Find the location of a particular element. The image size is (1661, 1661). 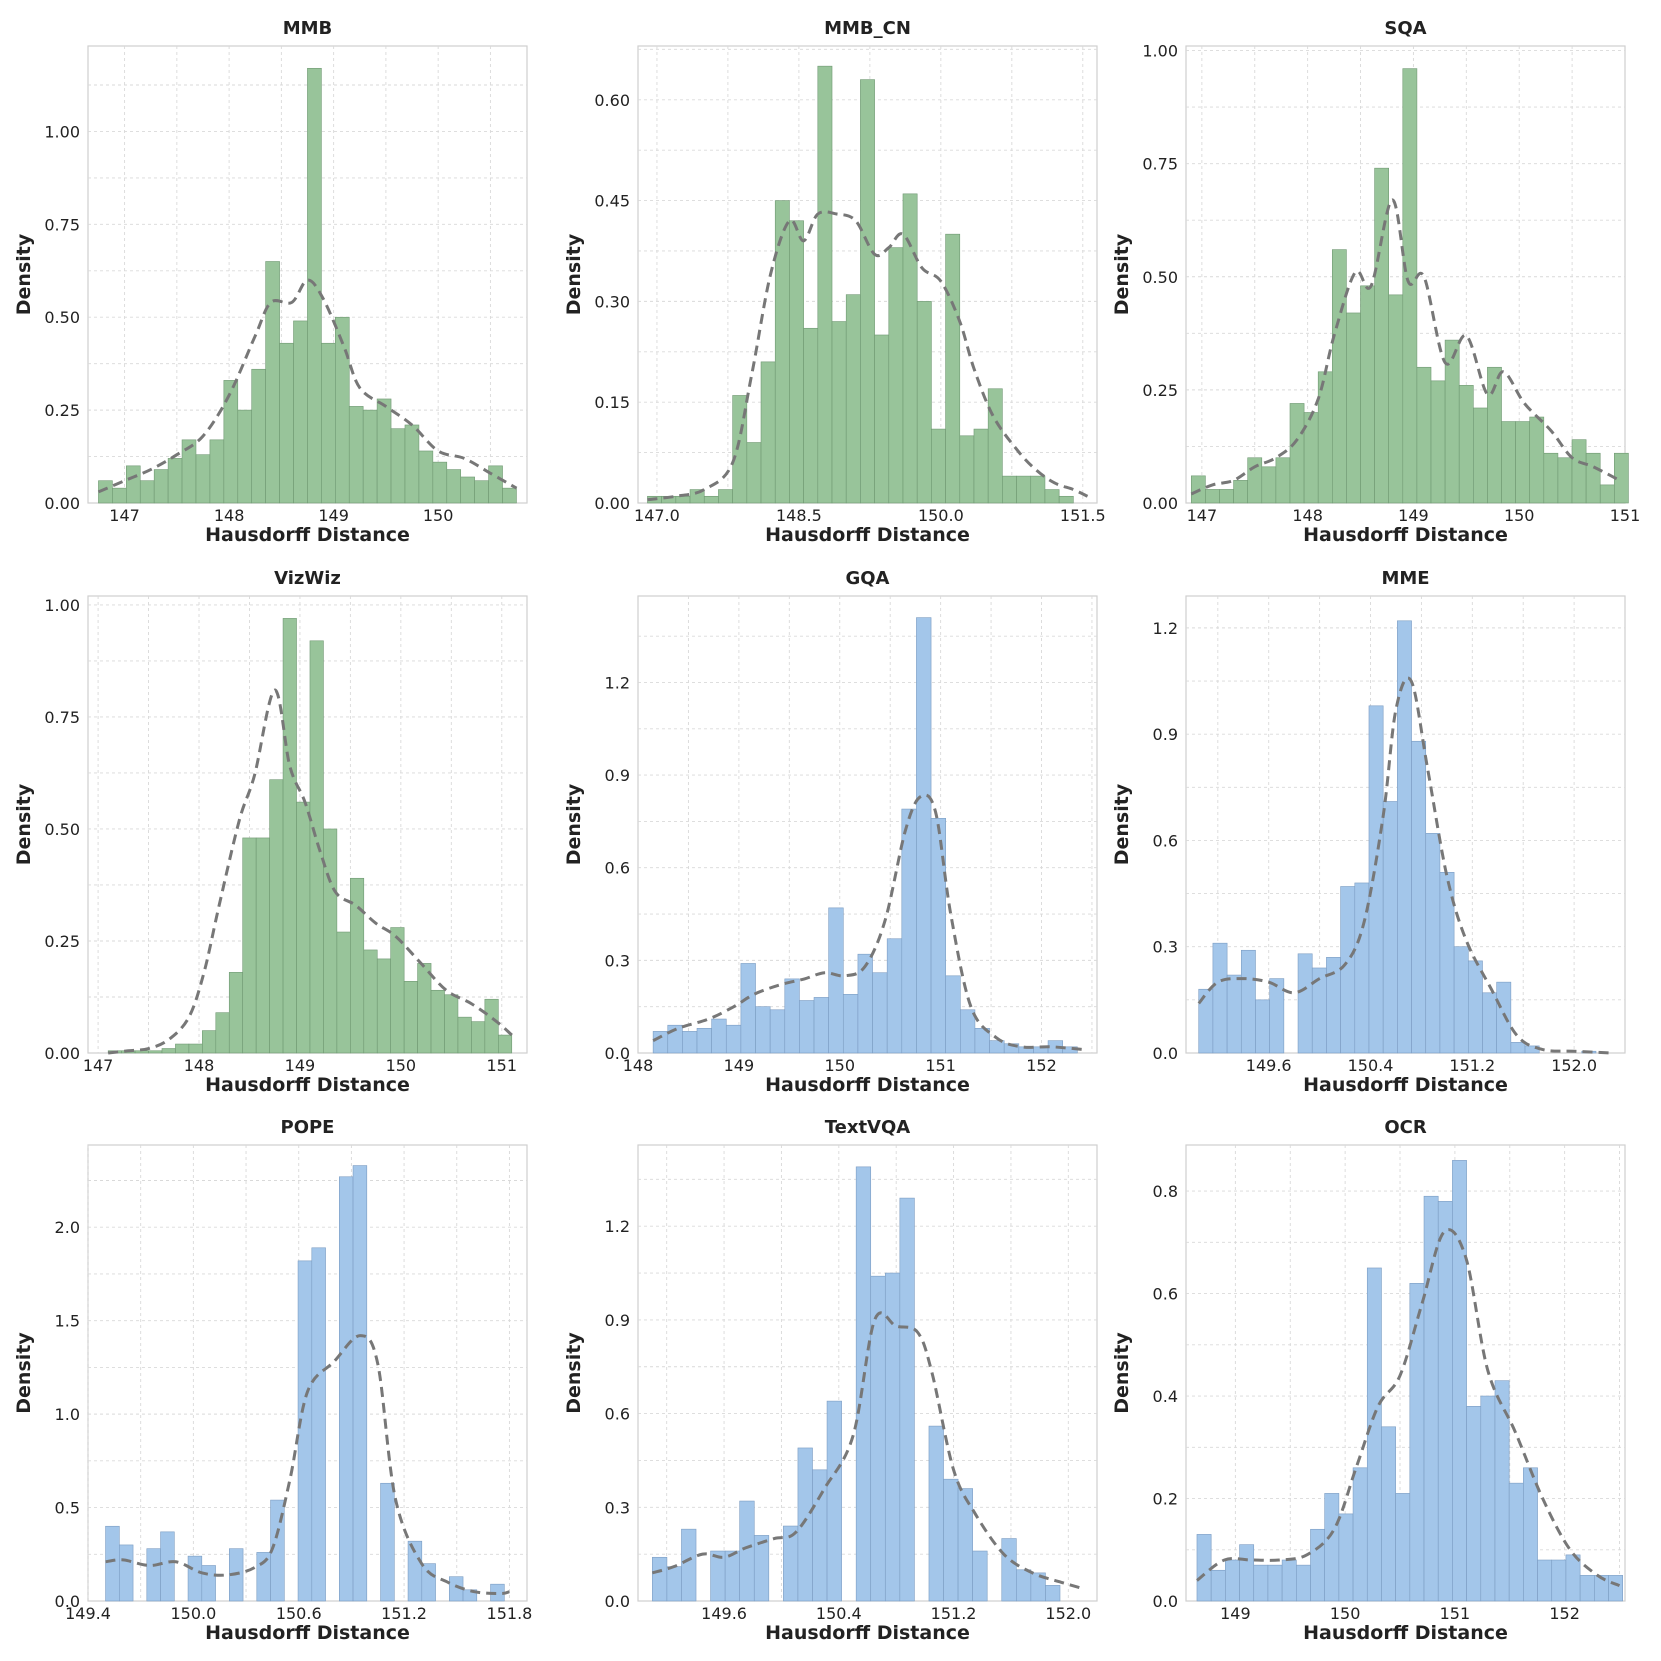

kde-curve is located at coordinates (1405, 865).